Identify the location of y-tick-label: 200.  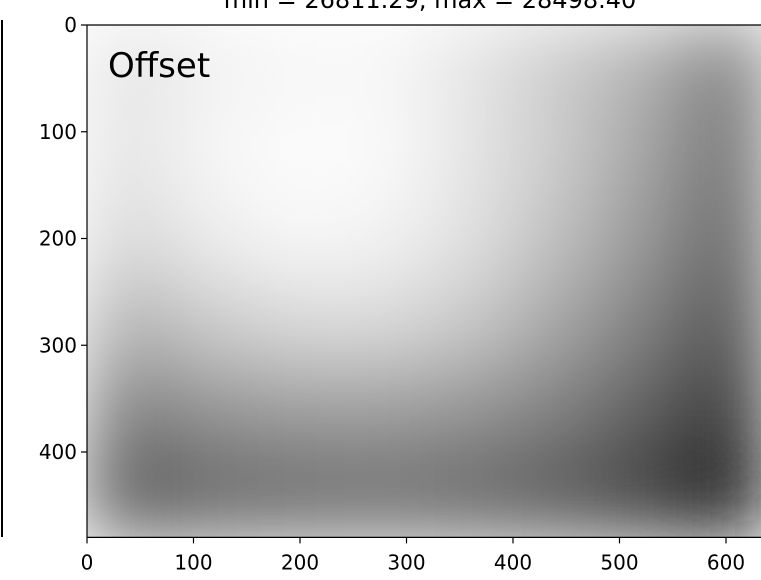
(58, 239).